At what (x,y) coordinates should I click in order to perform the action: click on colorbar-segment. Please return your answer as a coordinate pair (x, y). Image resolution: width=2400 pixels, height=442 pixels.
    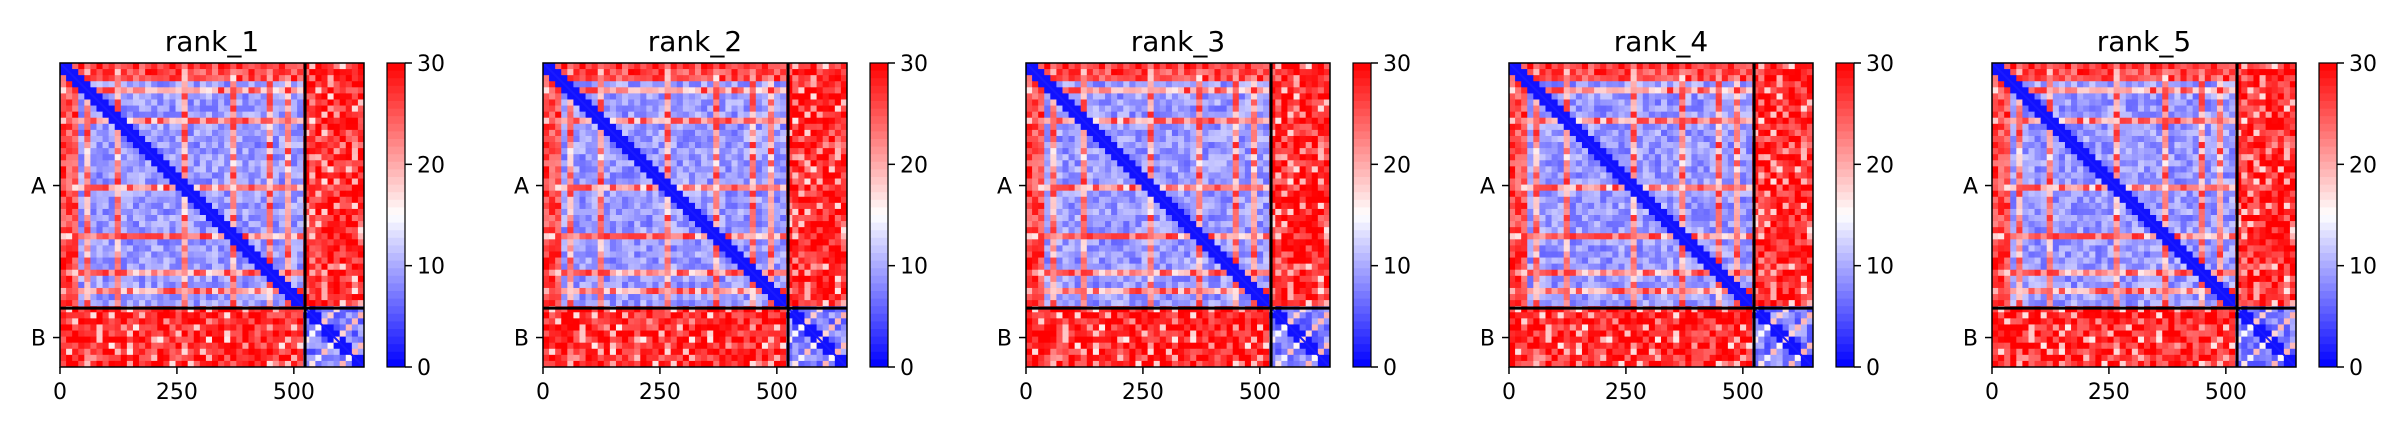
    Looking at the image, I should click on (396, 128).